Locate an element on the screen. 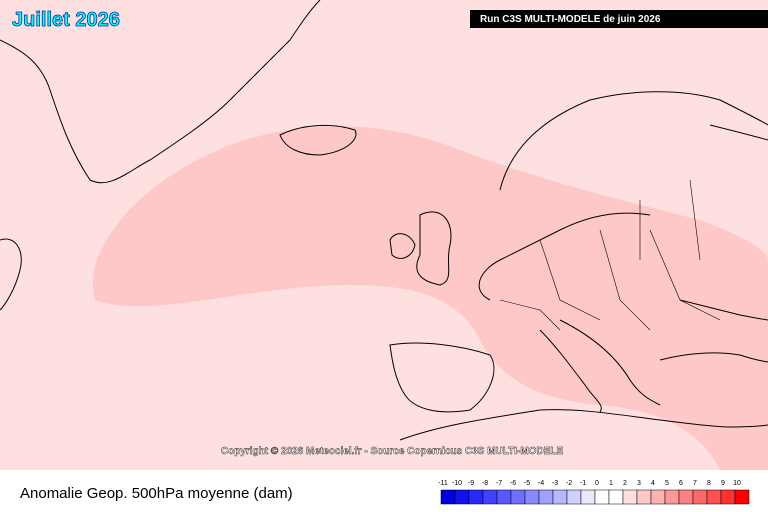  colorbar-label: -3 is located at coordinates (555, 483).